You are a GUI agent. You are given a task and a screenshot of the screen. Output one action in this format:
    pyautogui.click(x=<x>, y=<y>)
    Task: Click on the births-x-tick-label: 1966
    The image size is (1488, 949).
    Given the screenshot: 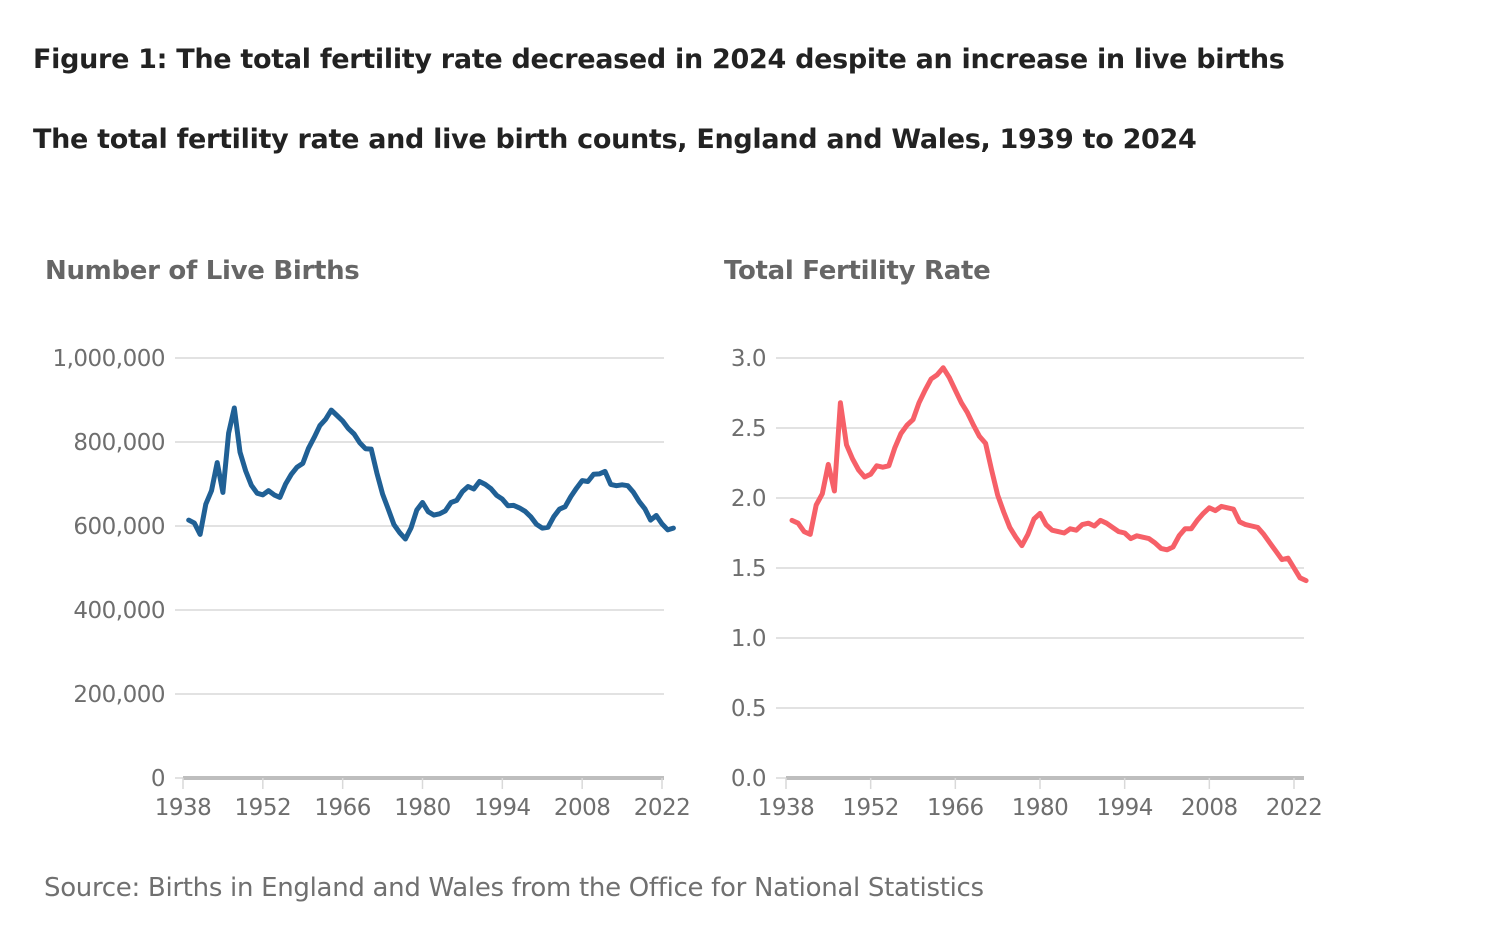 What is the action you would take?
    pyautogui.click(x=342, y=808)
    